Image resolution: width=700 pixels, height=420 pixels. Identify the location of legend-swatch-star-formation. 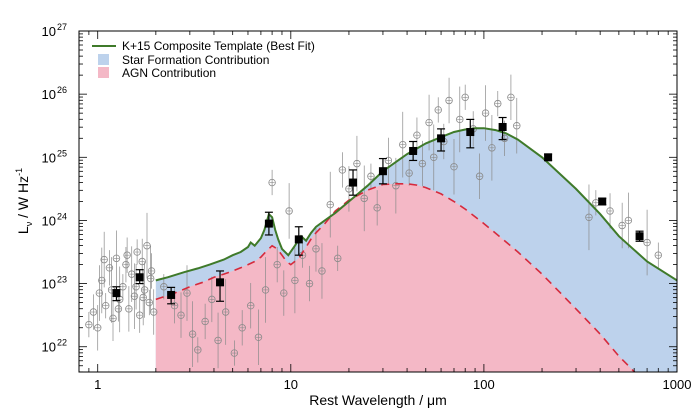
(103, 59).